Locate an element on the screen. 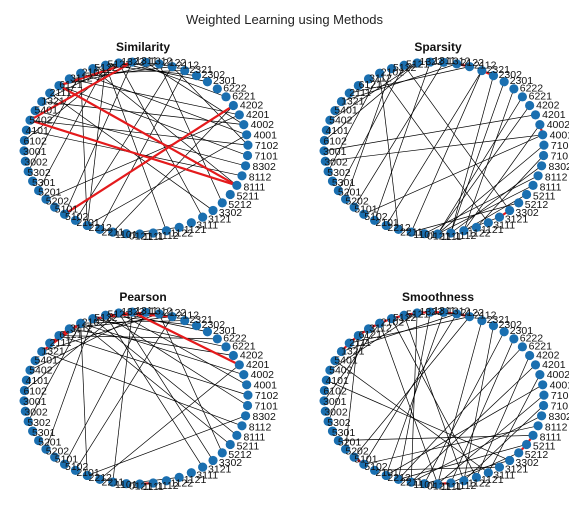 The height and width of the screenshot is (515, 569). node-label: 1322 is located at coordinates (133, 62).